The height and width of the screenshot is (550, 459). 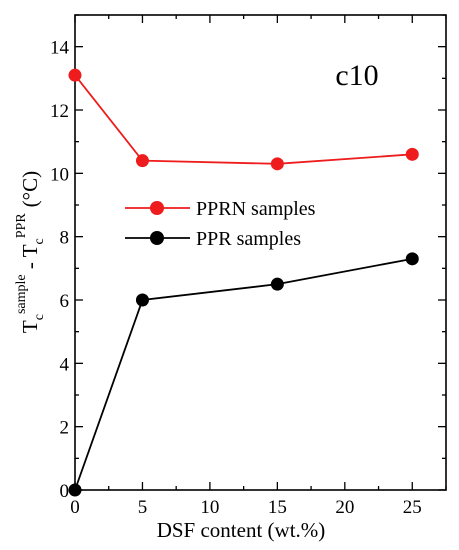 What do you see at coordinates (30, 189) in the screenshot?
I see `y-label-unit: (°C)` at bounding box center [30, 189].